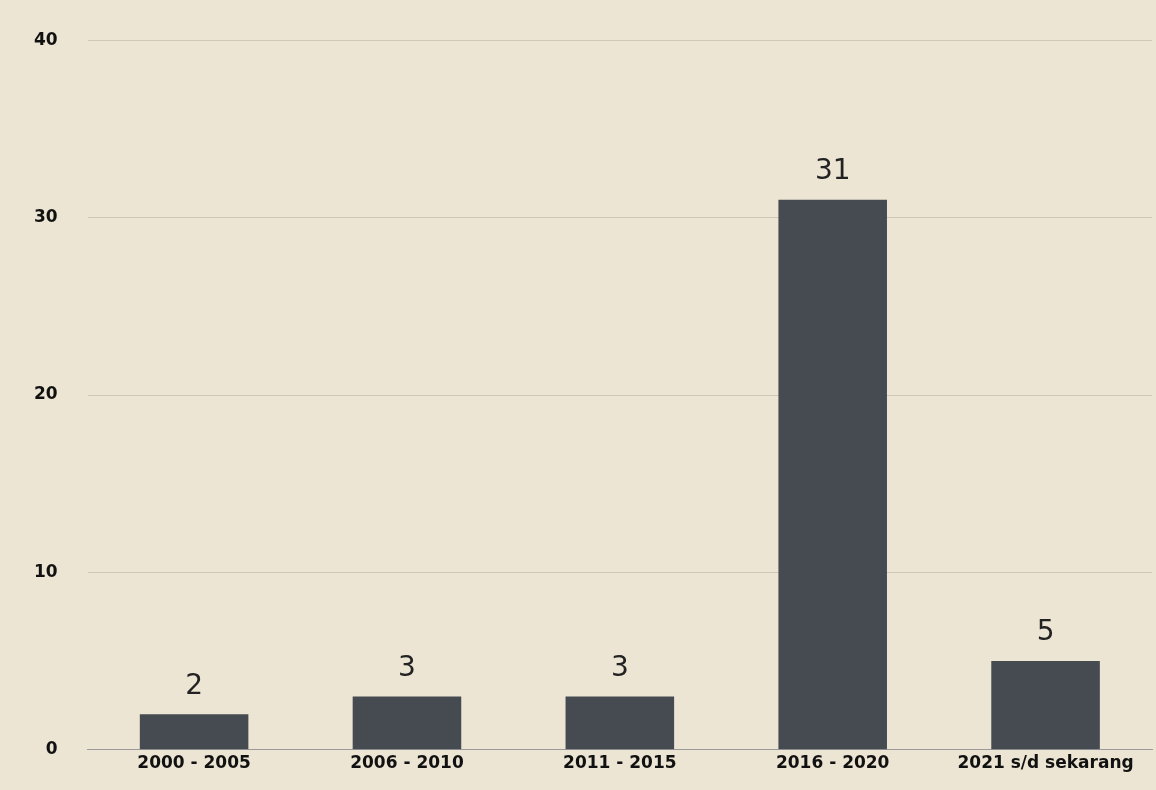 The height and width of the screenshot is (790, 1156). Describe the element at coordinates (832, 170) in the screenshot. I see `data-label: 31` at that location.